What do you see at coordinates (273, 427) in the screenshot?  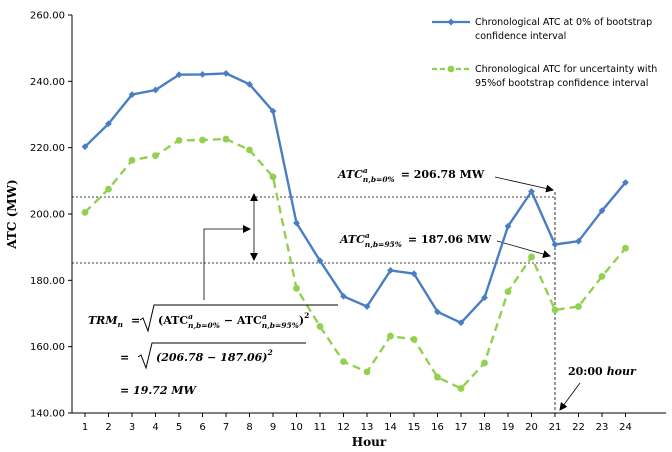 I see `x-tick-label: 9` at bounding box center [273, 427].